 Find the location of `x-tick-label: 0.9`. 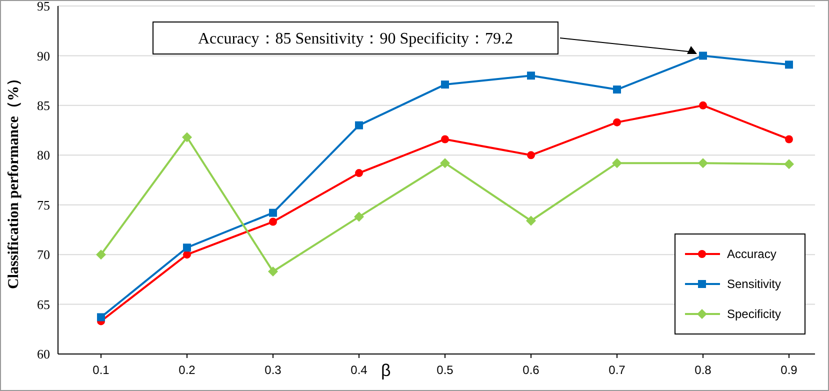

x-tick-label: 0.9 is located at coordinates (789, 370).